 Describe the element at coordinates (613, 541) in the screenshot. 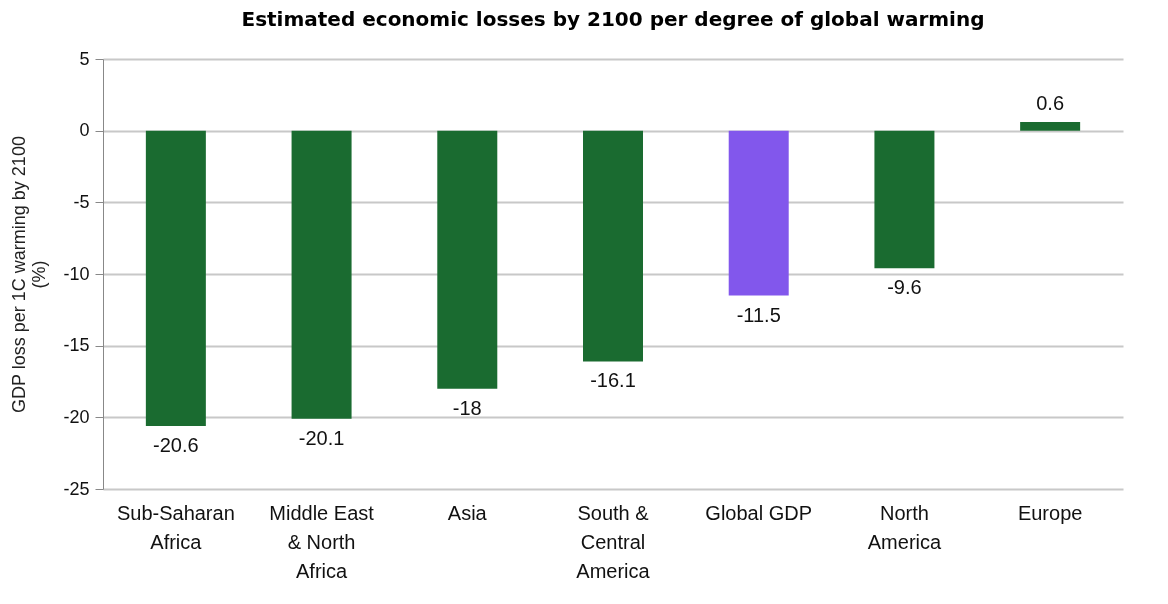

I see `x-tick-label: South & Central America` at that location.